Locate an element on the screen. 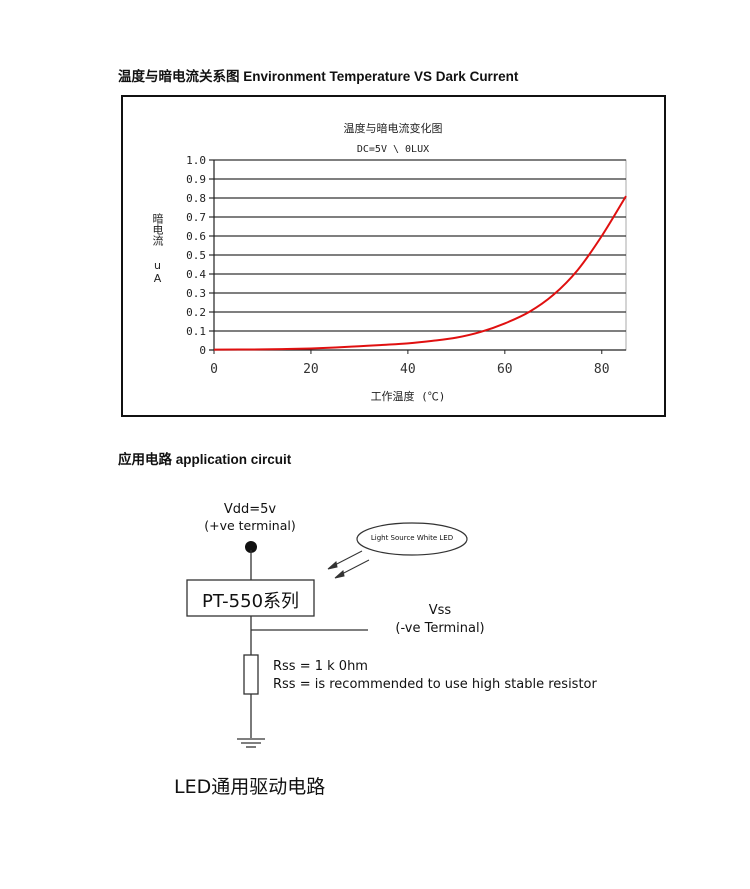 The width and height of the screenshot is (750, 889). y-tick-label: 0.7 is located at coordinates (196, 217).